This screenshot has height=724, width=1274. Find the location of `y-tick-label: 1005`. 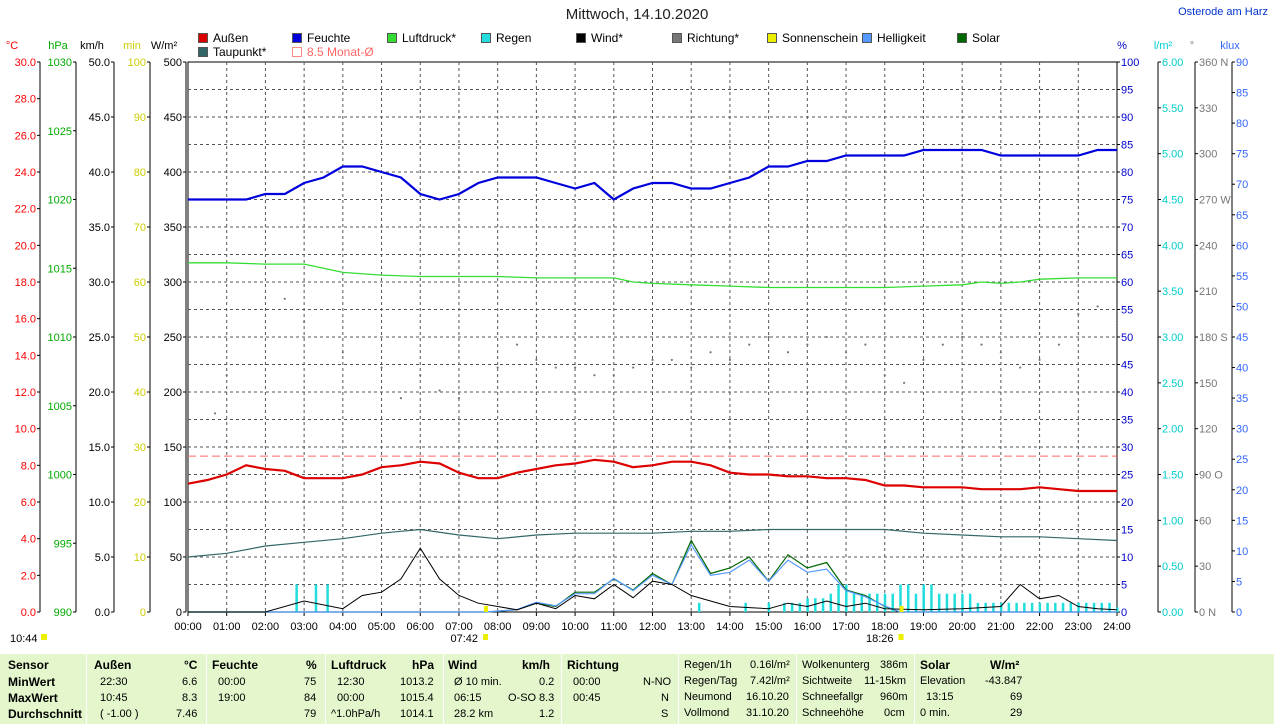

y-tick-label: 1005 is located at coordinates (60, 407).